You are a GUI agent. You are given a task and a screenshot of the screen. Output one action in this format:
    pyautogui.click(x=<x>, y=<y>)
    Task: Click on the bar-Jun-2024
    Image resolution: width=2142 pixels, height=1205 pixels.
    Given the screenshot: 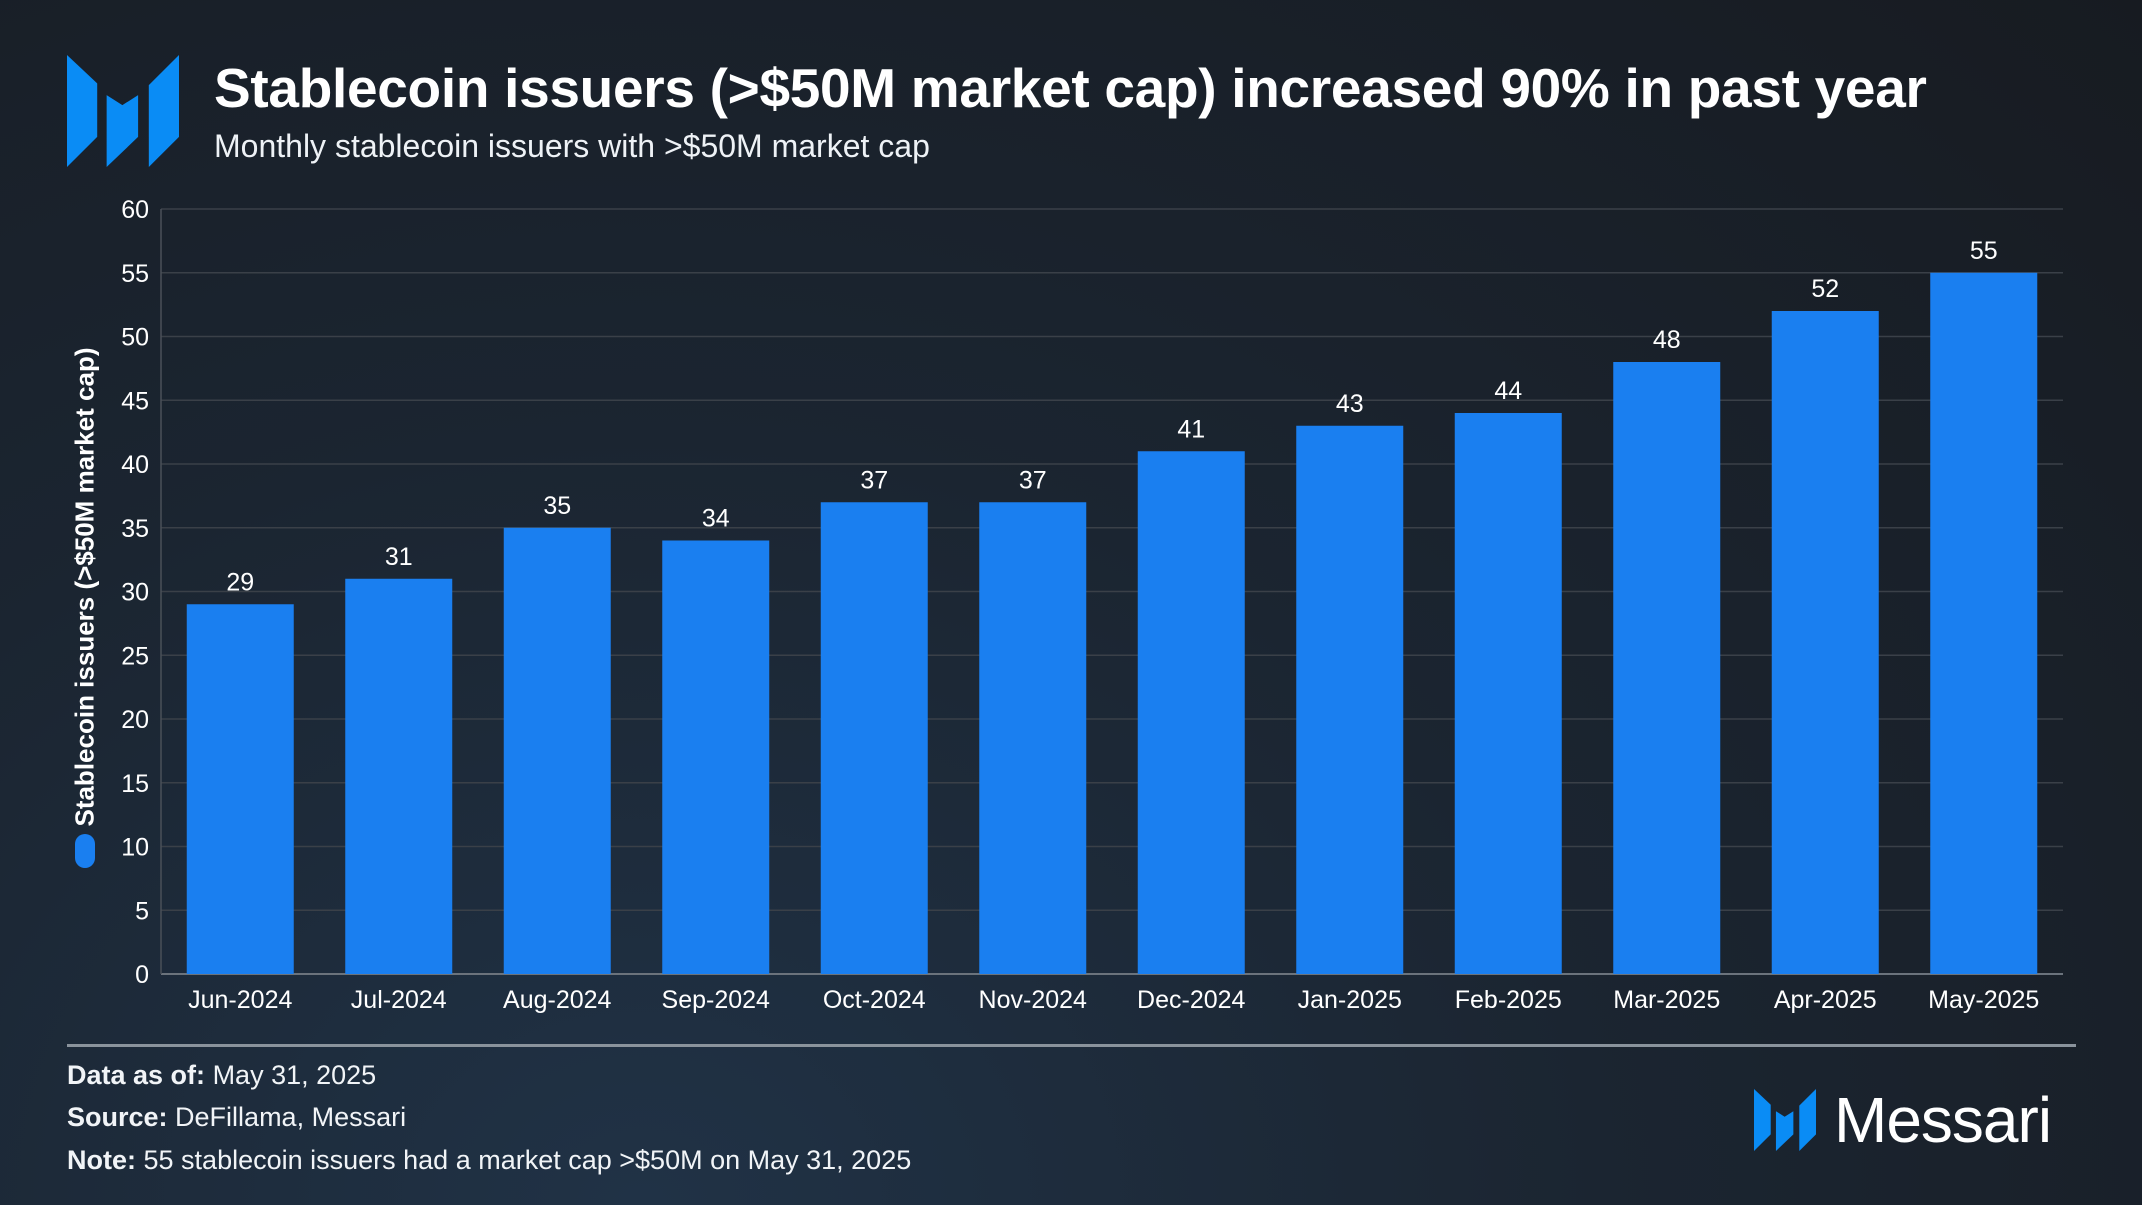 What is the action you would take?
    pyautogui.click(x=240, y=789)
    